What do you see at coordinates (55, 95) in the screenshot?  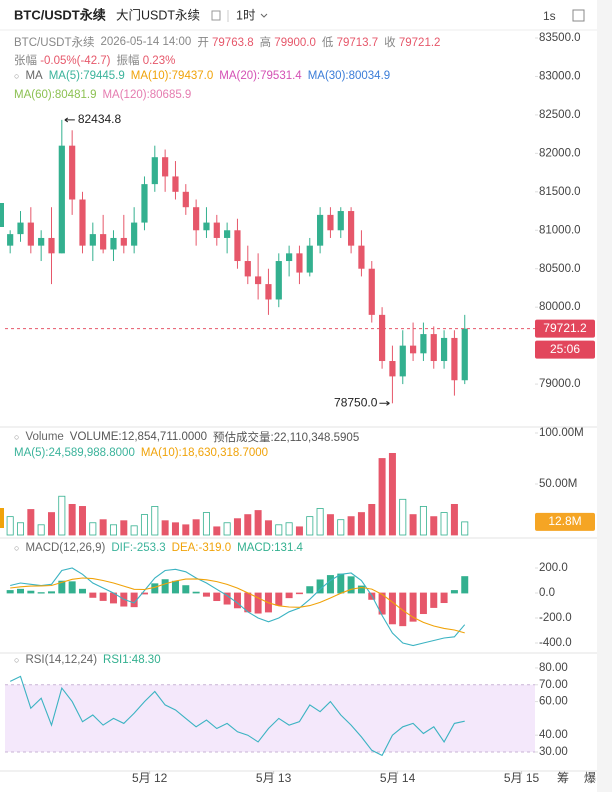 I see `legend-item: MA(60):80481.9` at bounding box center [55, 95].